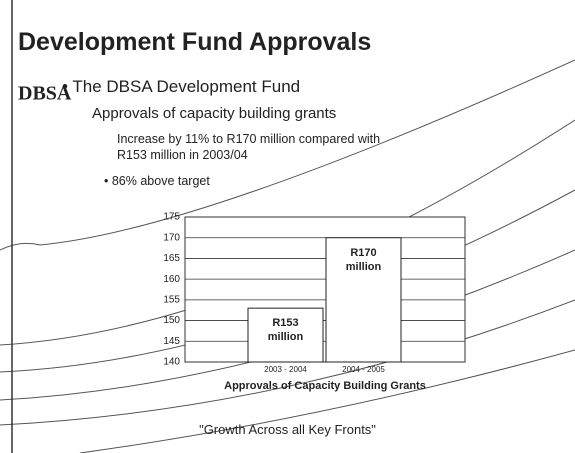 This screenshot has width=575, height=453. What do you see at coordinates (363, 369) in the screenshot?
I see `x-tick-label: 2004 - 2005` at bounding box center [363, 369].